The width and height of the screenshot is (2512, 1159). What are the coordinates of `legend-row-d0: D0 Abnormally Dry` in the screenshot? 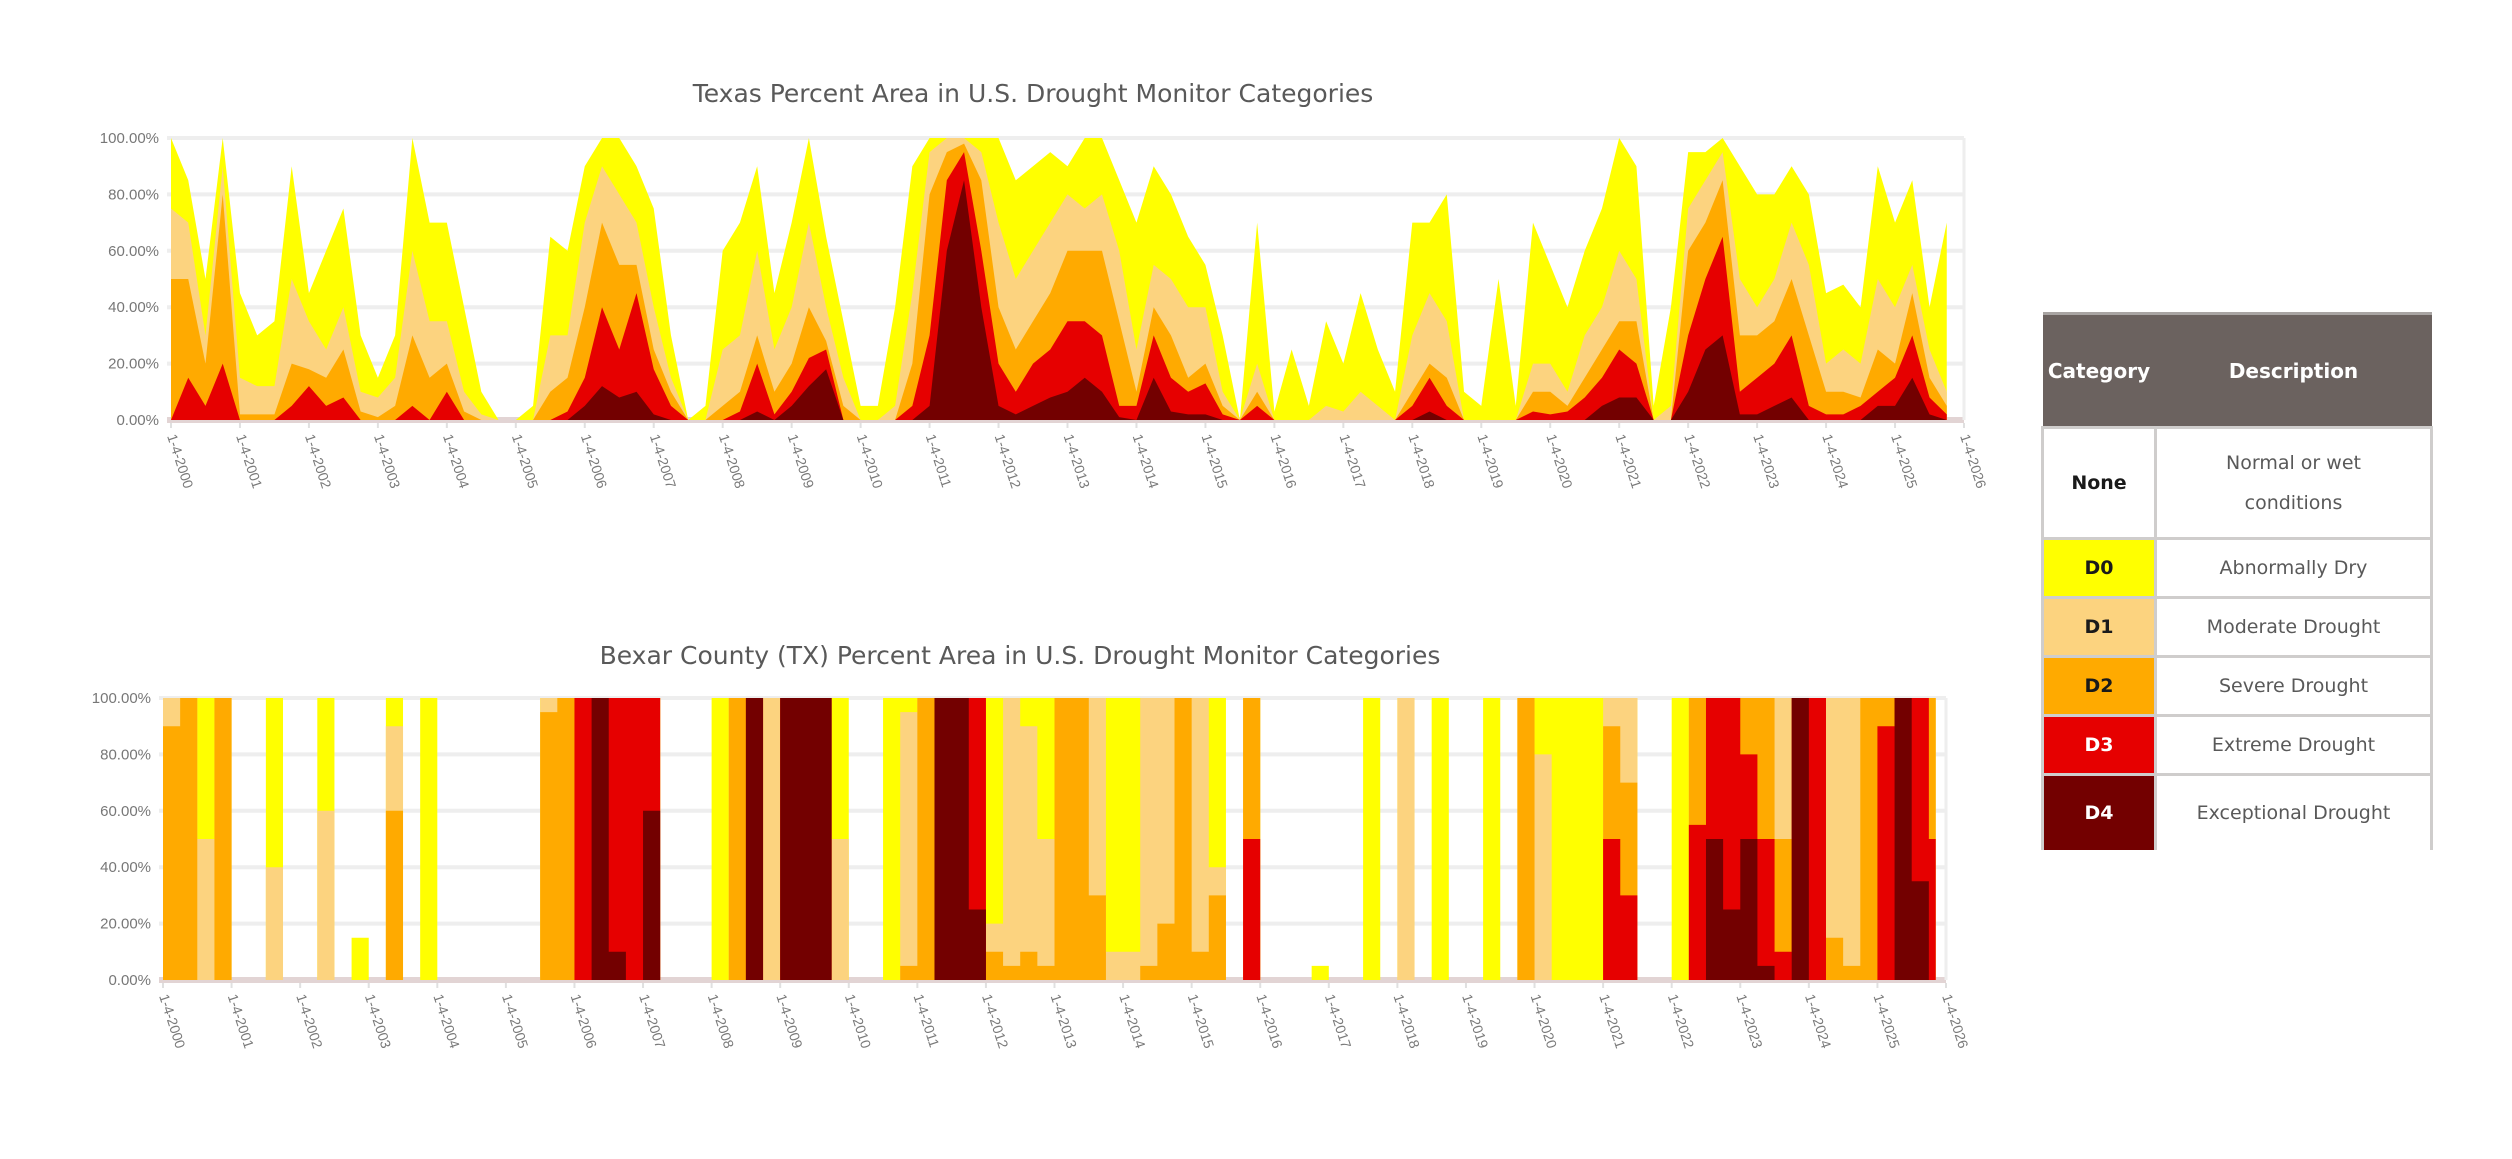 It's located at (2237, 568).